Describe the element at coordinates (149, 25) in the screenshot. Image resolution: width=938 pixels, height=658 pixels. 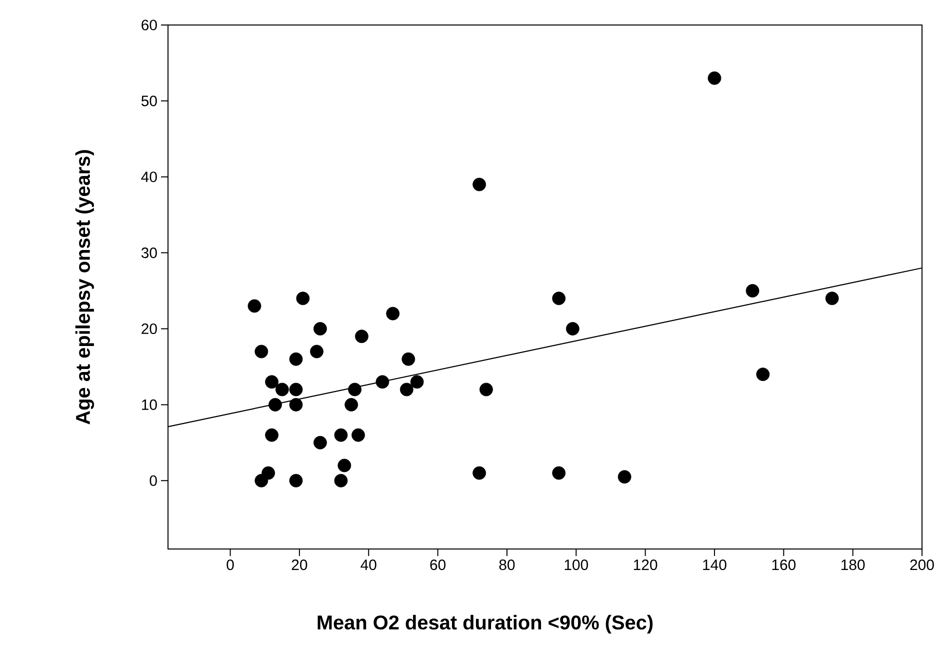
I see `y-tick-label: 60` at that location.